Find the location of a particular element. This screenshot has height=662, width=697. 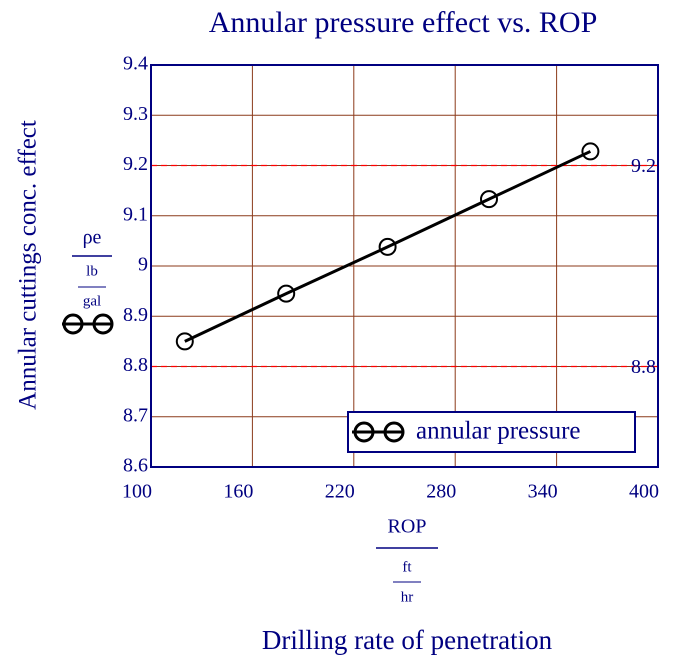

y-variable: ρe is located at coordinates (92, 238).